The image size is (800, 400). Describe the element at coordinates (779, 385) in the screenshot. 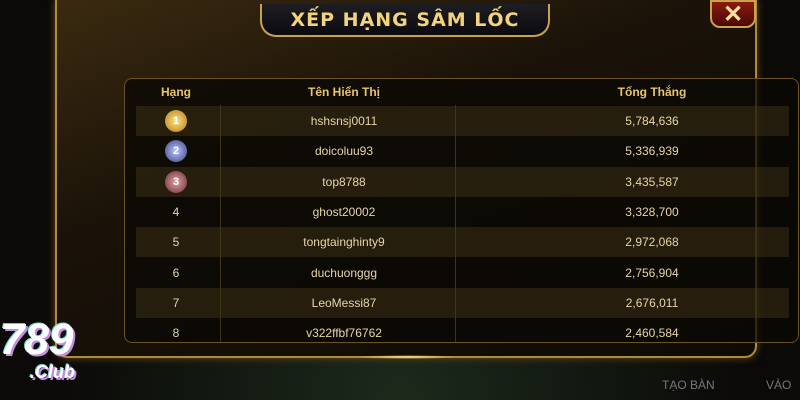

I see `join-button: VÀO` at that location.